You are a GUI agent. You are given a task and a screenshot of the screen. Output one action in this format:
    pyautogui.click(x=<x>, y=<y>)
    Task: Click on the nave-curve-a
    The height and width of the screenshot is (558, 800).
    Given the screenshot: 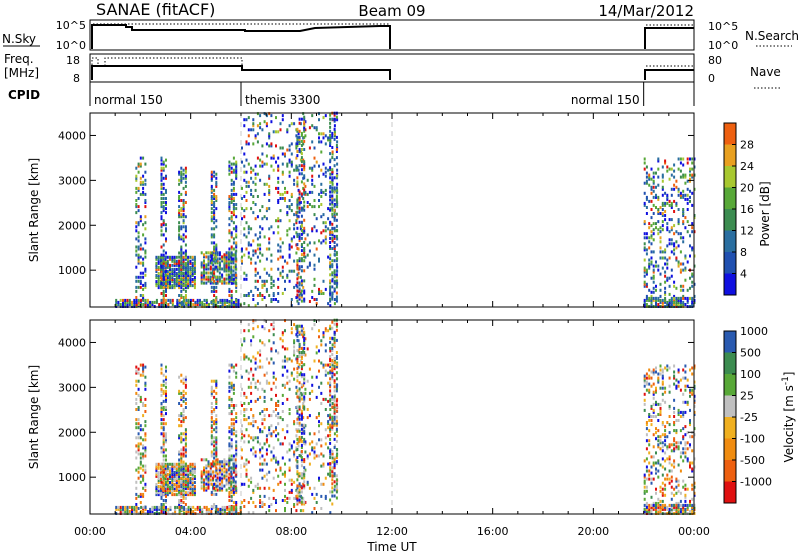 What is the action you would take?
    pyautogui.click(x=167, y=68)
    